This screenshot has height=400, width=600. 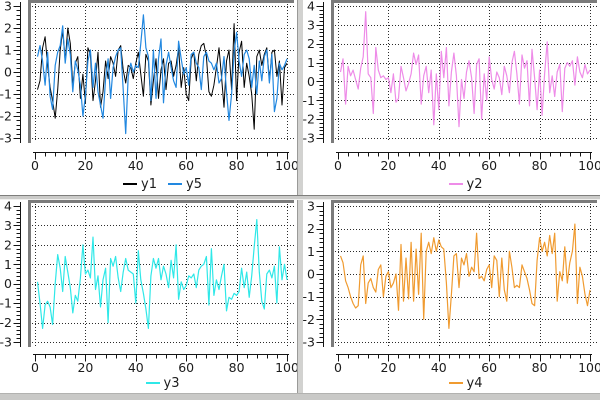 I want to click on horizontal-splitter-handle, so click(x=300, y=197).